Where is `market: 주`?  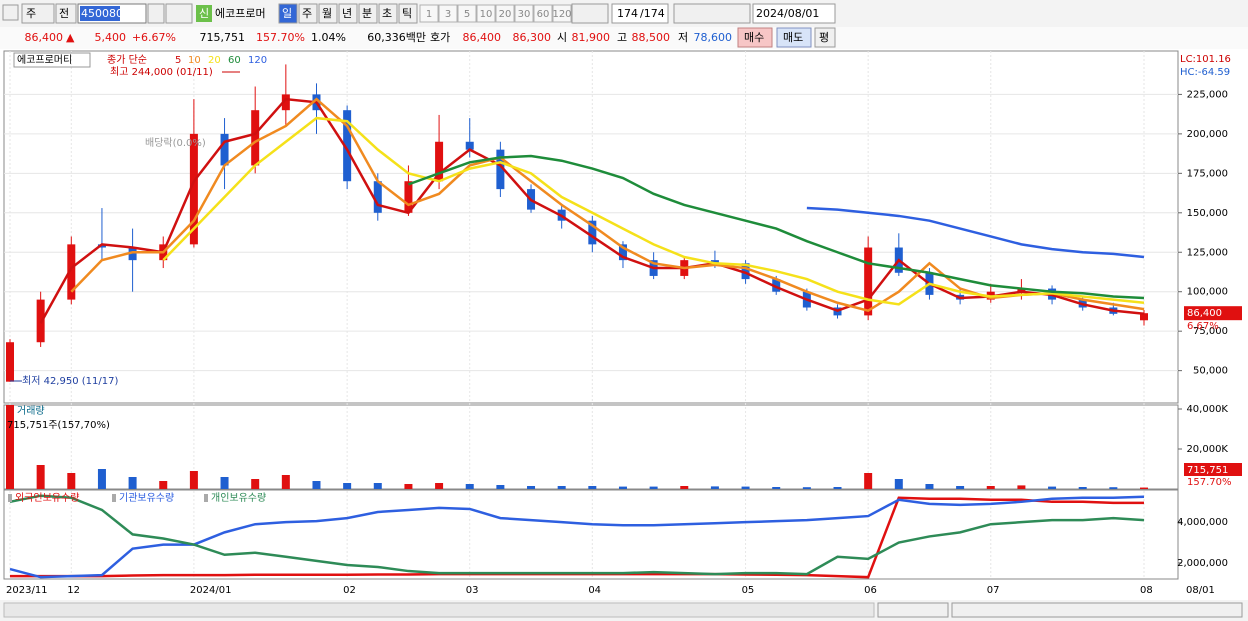
market: 주 is located at coordinates (31, 13).